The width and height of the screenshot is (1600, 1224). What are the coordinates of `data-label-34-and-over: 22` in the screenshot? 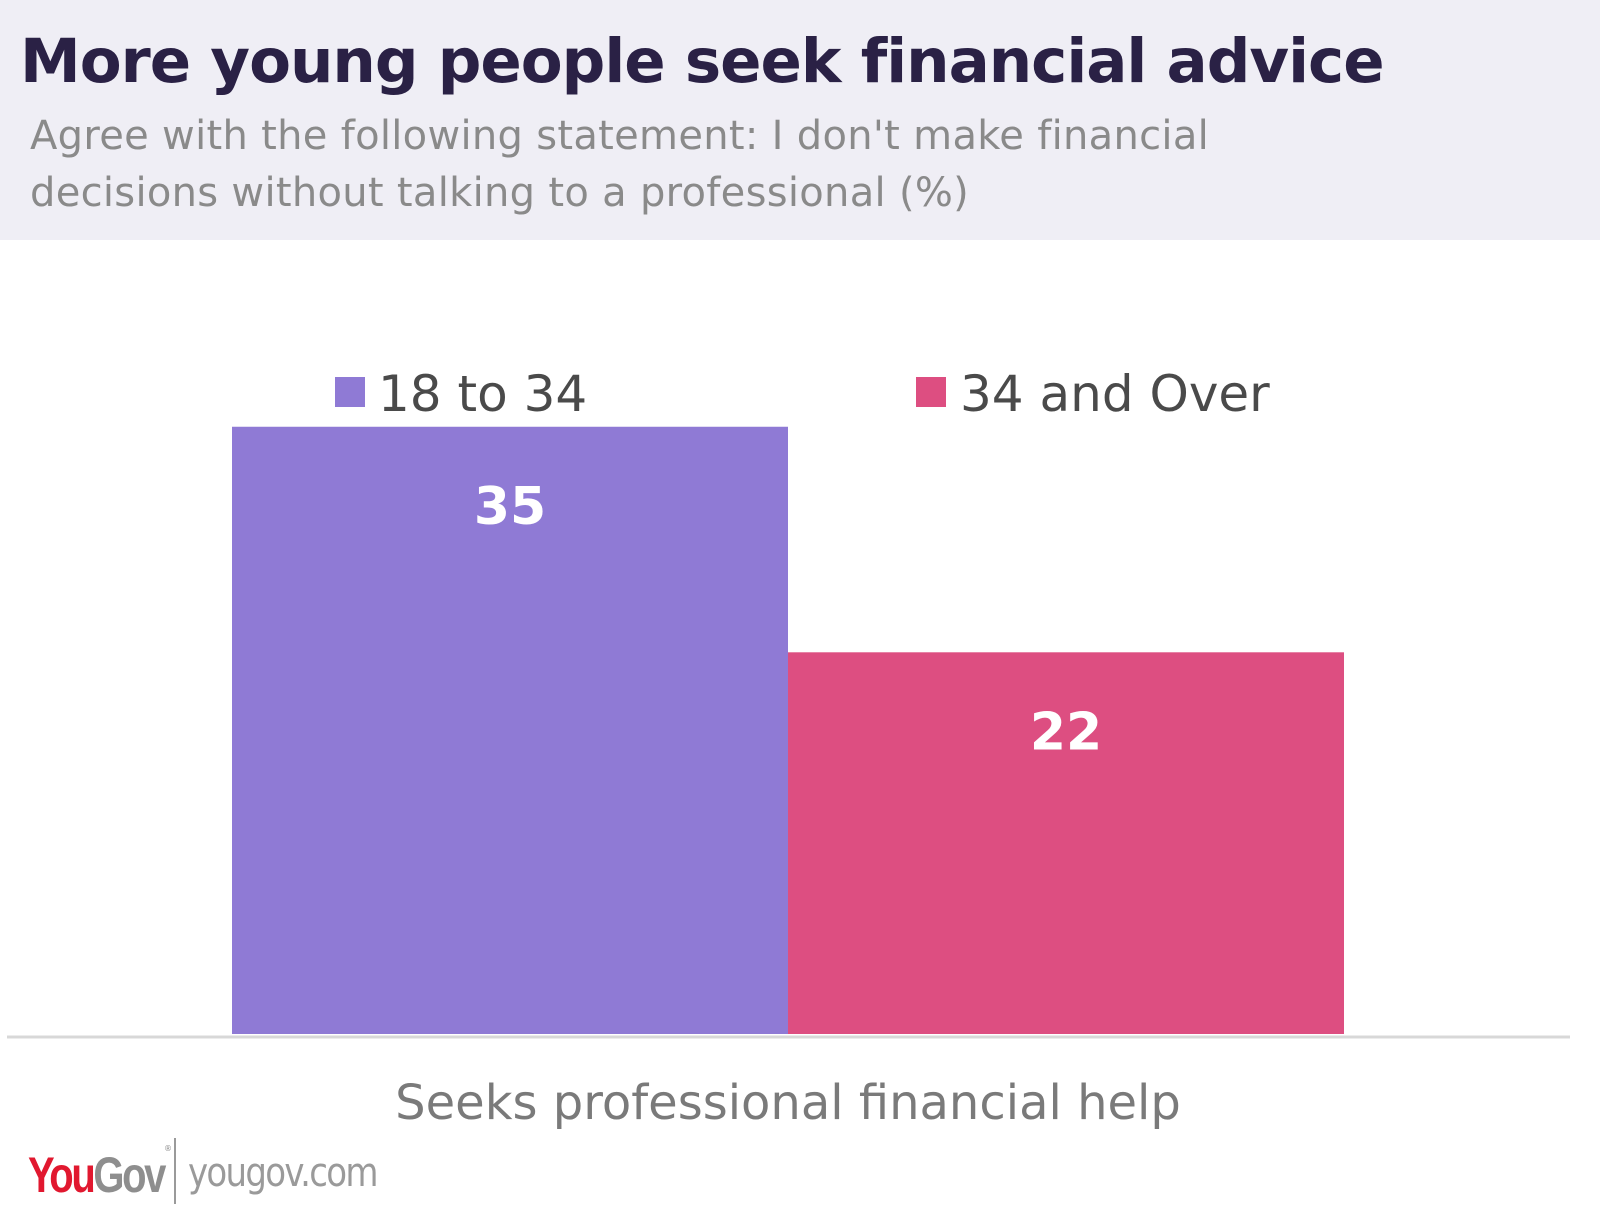 It's located at (1066, 732).